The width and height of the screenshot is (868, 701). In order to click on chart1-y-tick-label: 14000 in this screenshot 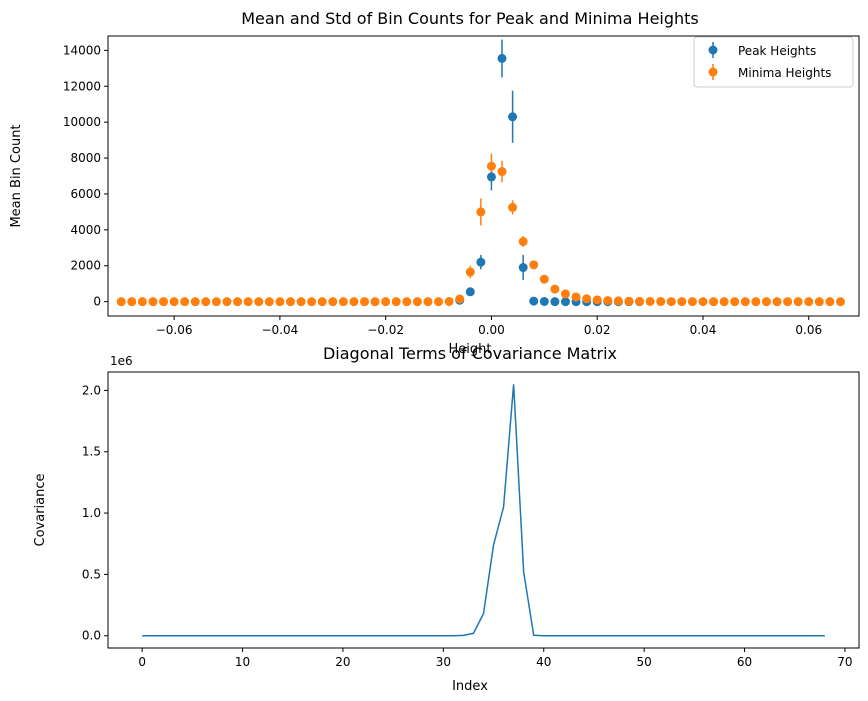, I will do `click(82, 50)`.